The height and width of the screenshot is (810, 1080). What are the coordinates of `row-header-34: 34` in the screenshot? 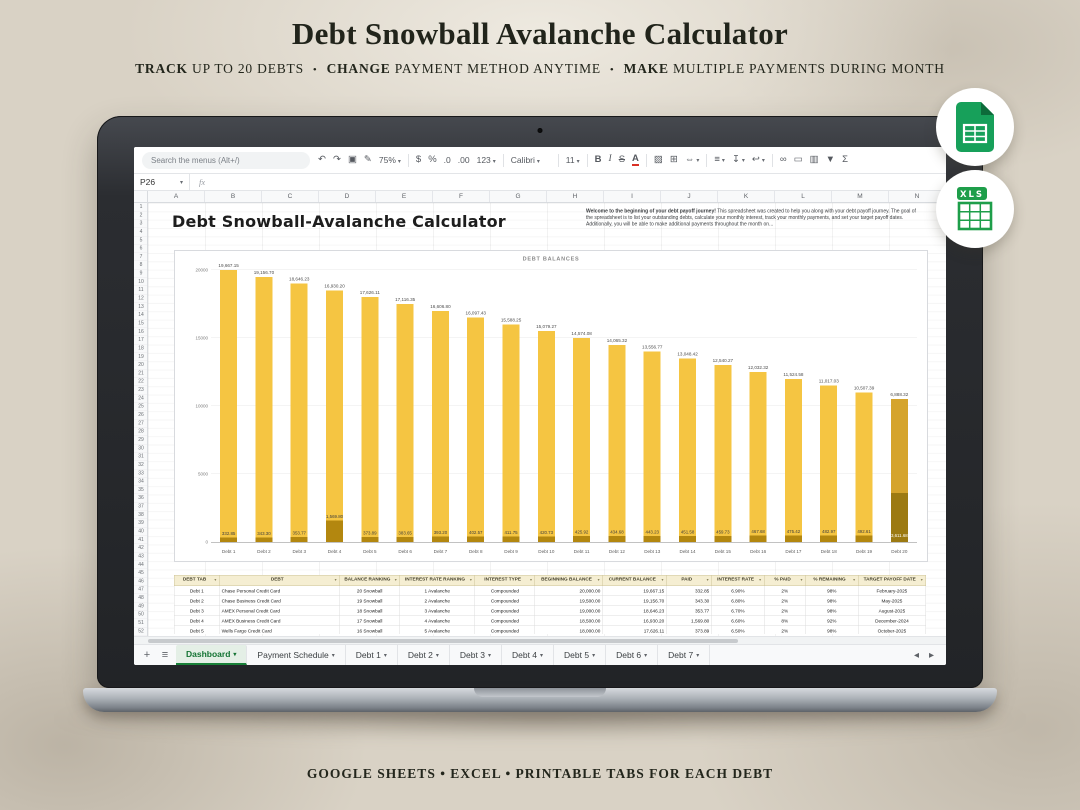 It's located at (140, 482).